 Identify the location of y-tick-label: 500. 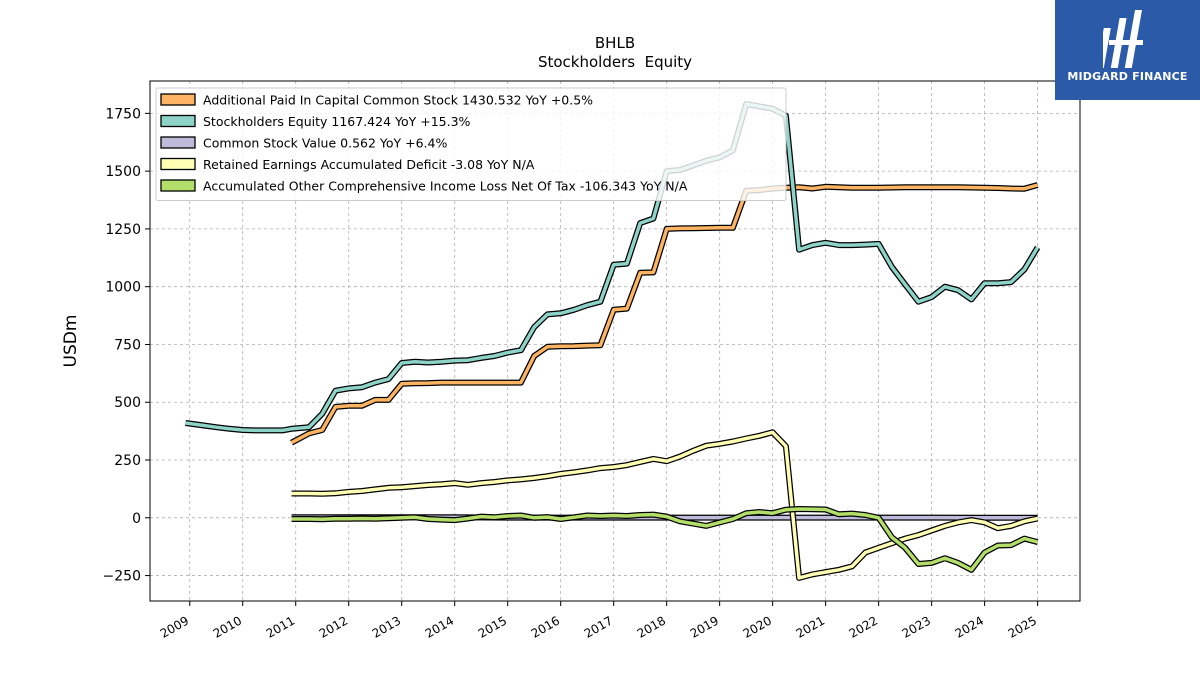
(127, 403).